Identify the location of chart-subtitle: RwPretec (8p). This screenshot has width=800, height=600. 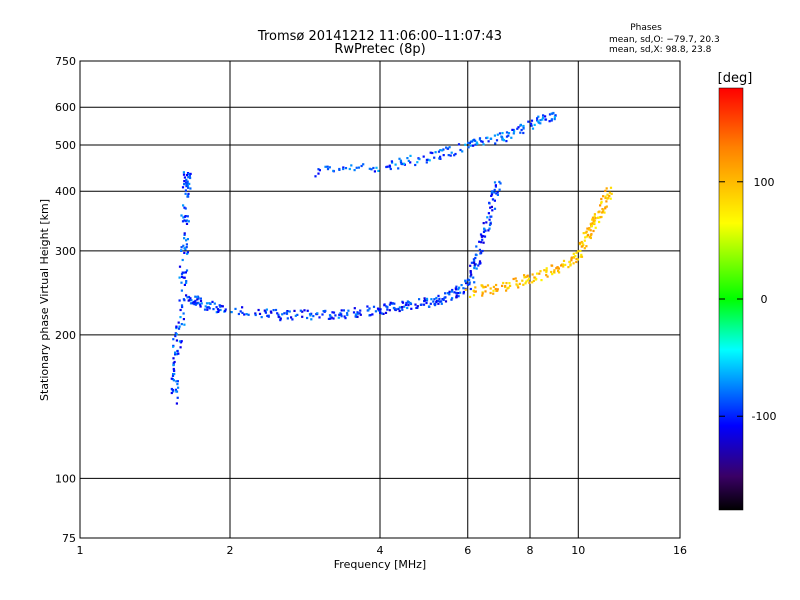
(379, 49).